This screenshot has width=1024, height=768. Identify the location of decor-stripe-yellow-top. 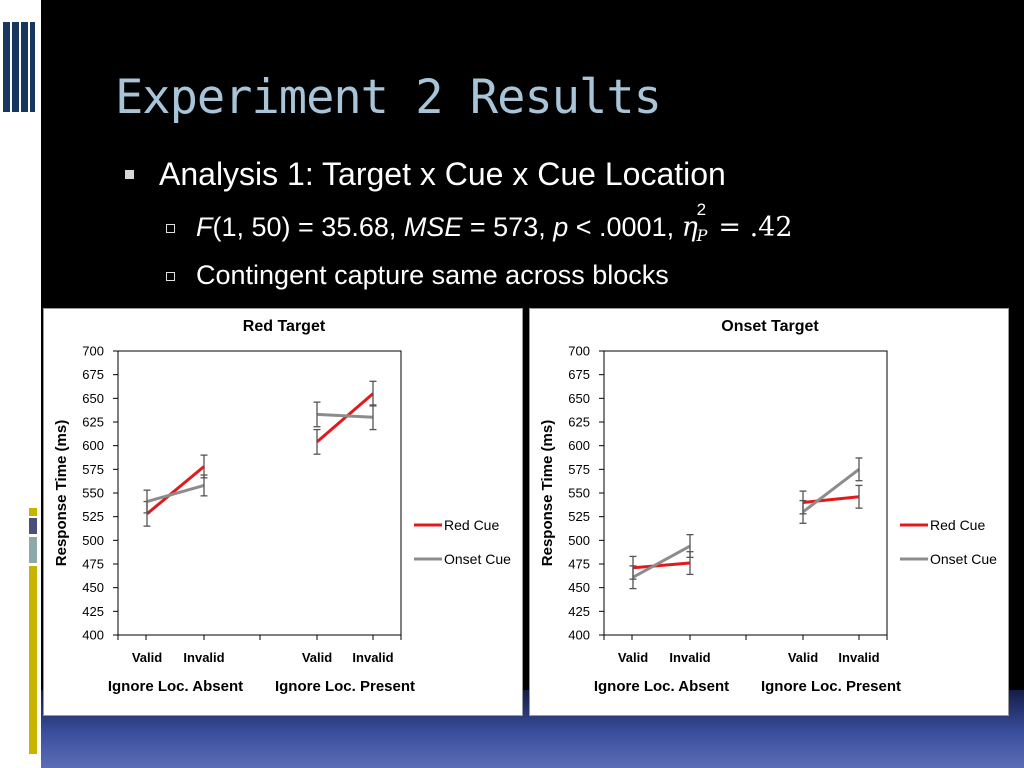
(33, 512).